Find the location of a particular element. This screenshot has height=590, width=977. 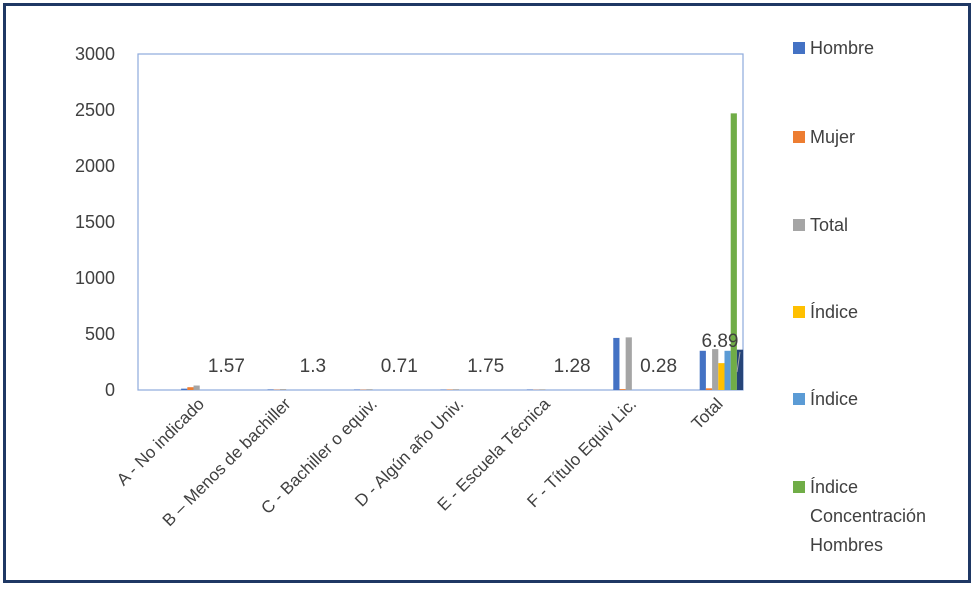

y-tick-label: 2000 is located at coordinates (95, 166).